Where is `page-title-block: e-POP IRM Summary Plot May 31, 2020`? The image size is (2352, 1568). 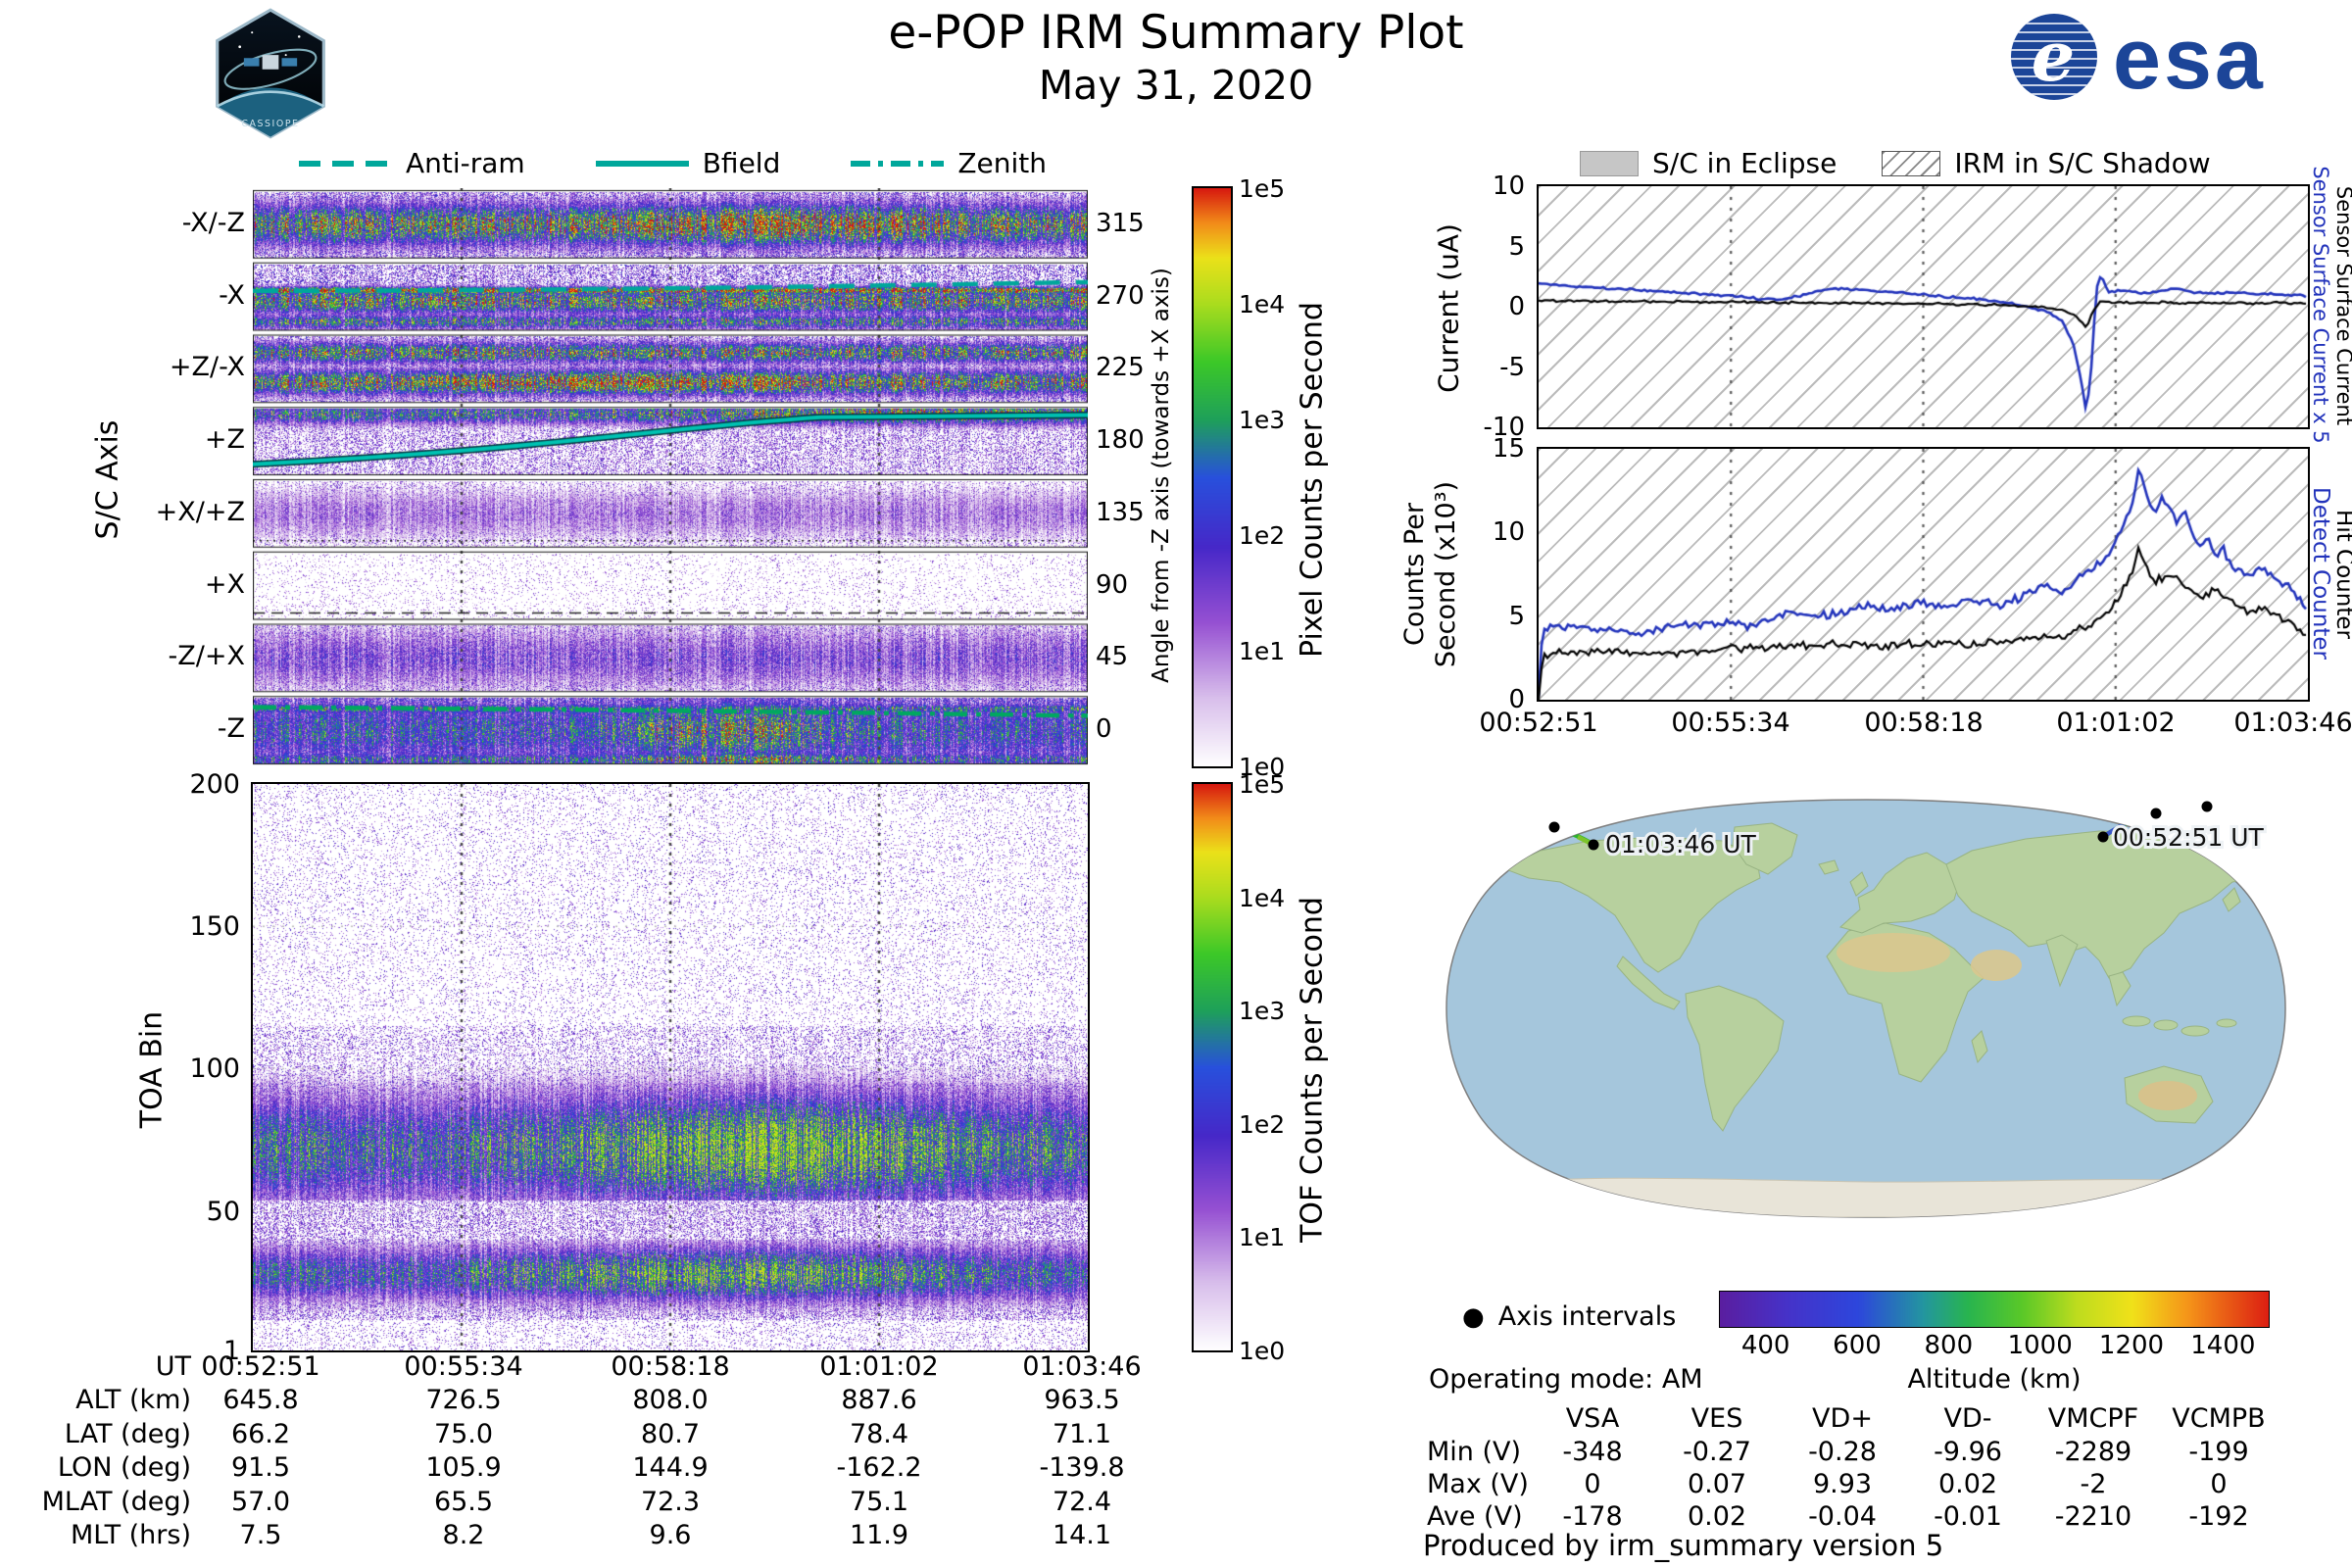
page-title-block: e-POP IRM Summary Plot May 31, 2020 is located at coordinates (1176, 57).